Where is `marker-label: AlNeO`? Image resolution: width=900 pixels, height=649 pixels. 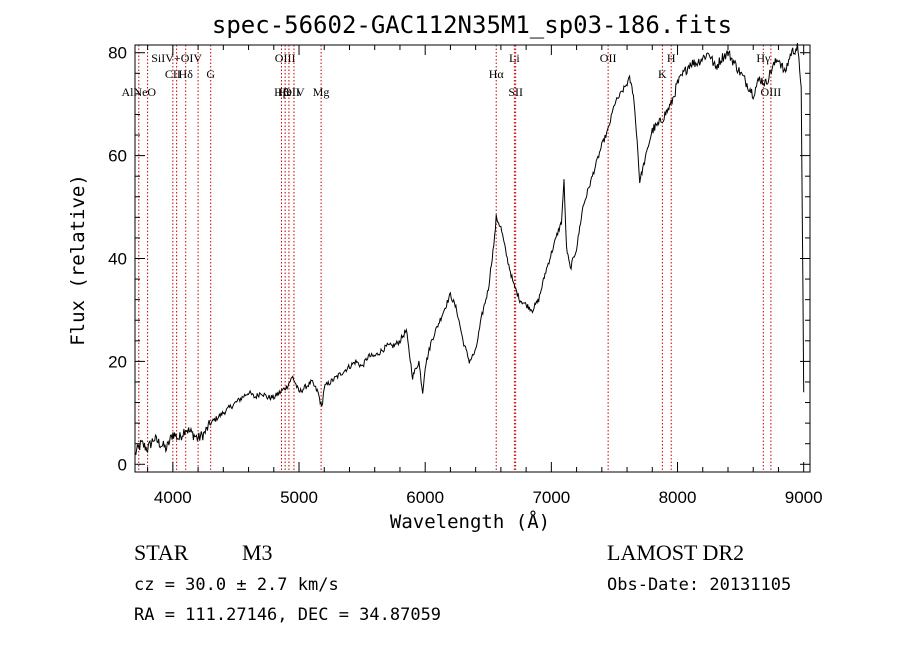
marker-label: AlNeO is located at coordinates (138, 92).